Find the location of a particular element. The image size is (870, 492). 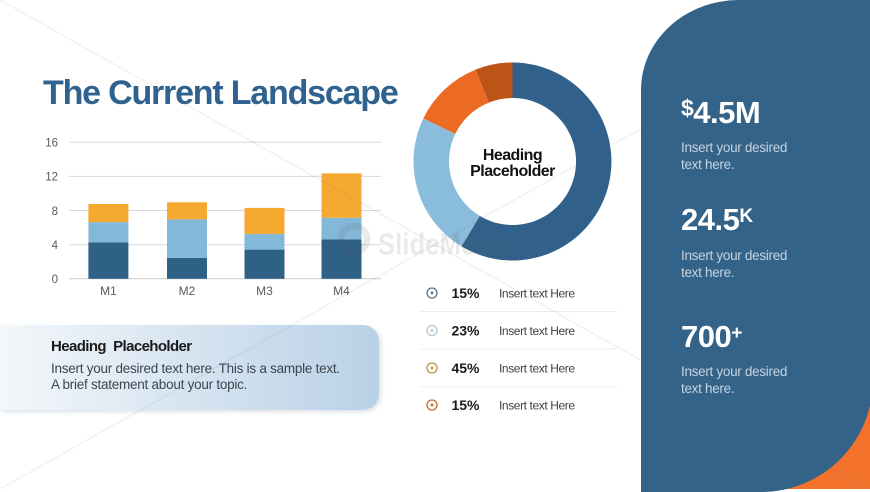

svg-text: 8 is located at coordinates (55, 212).